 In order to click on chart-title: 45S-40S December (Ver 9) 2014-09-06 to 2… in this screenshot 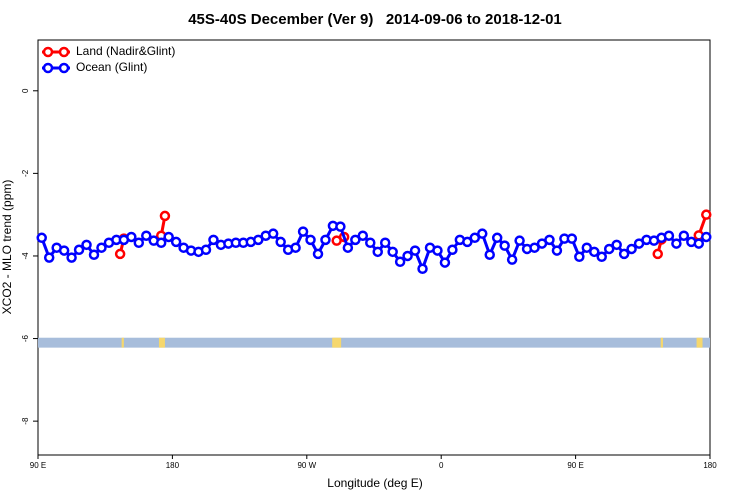, I will do `click(375, 19)`.